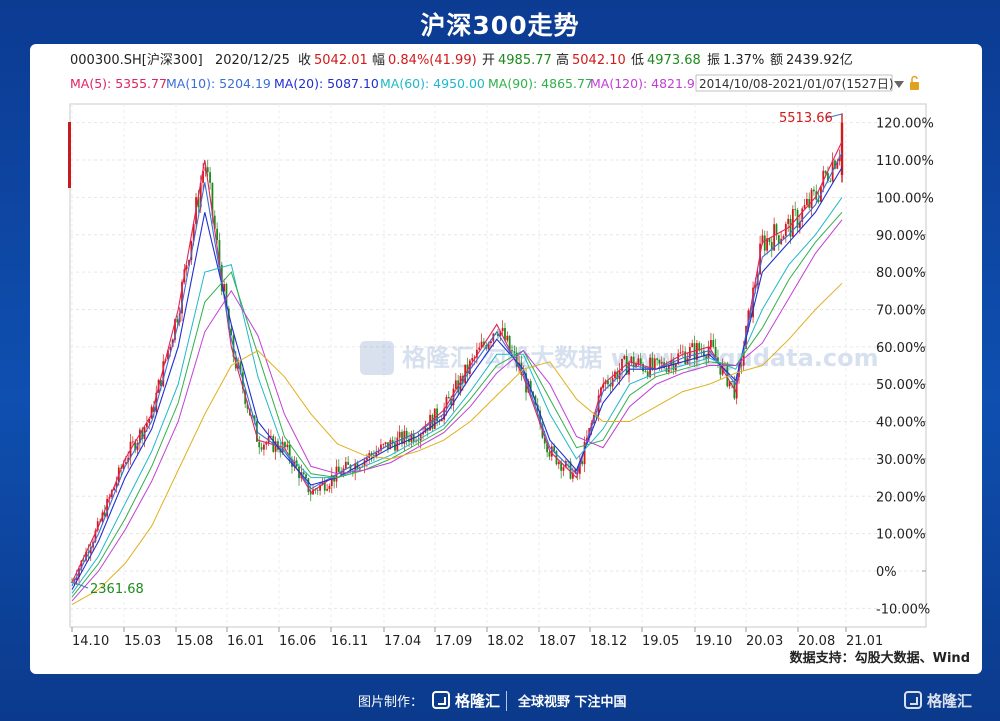 The width and height of the screenshot is (1000, 721). I want to click on ma-legend-item: MA(120): 4821.91, so click(646, 83).